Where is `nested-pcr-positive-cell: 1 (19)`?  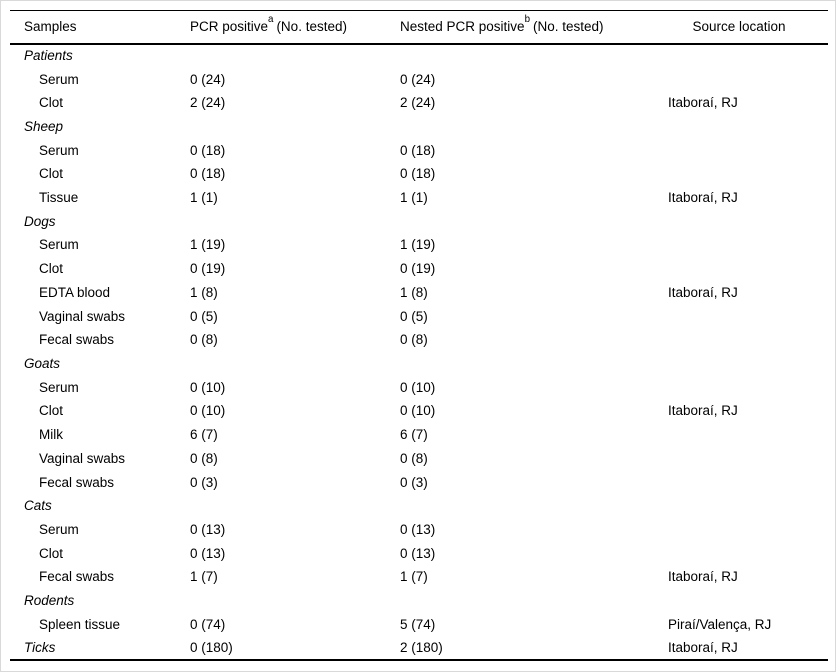
nested-pcr-positive-cell: 1 (19) is located at coordinates (418, 245).